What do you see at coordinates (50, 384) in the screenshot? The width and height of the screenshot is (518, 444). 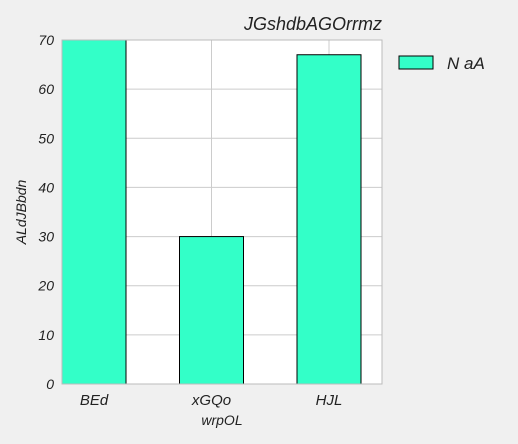 I see `y-tick-label: 0` at bounding box center [50, 384].